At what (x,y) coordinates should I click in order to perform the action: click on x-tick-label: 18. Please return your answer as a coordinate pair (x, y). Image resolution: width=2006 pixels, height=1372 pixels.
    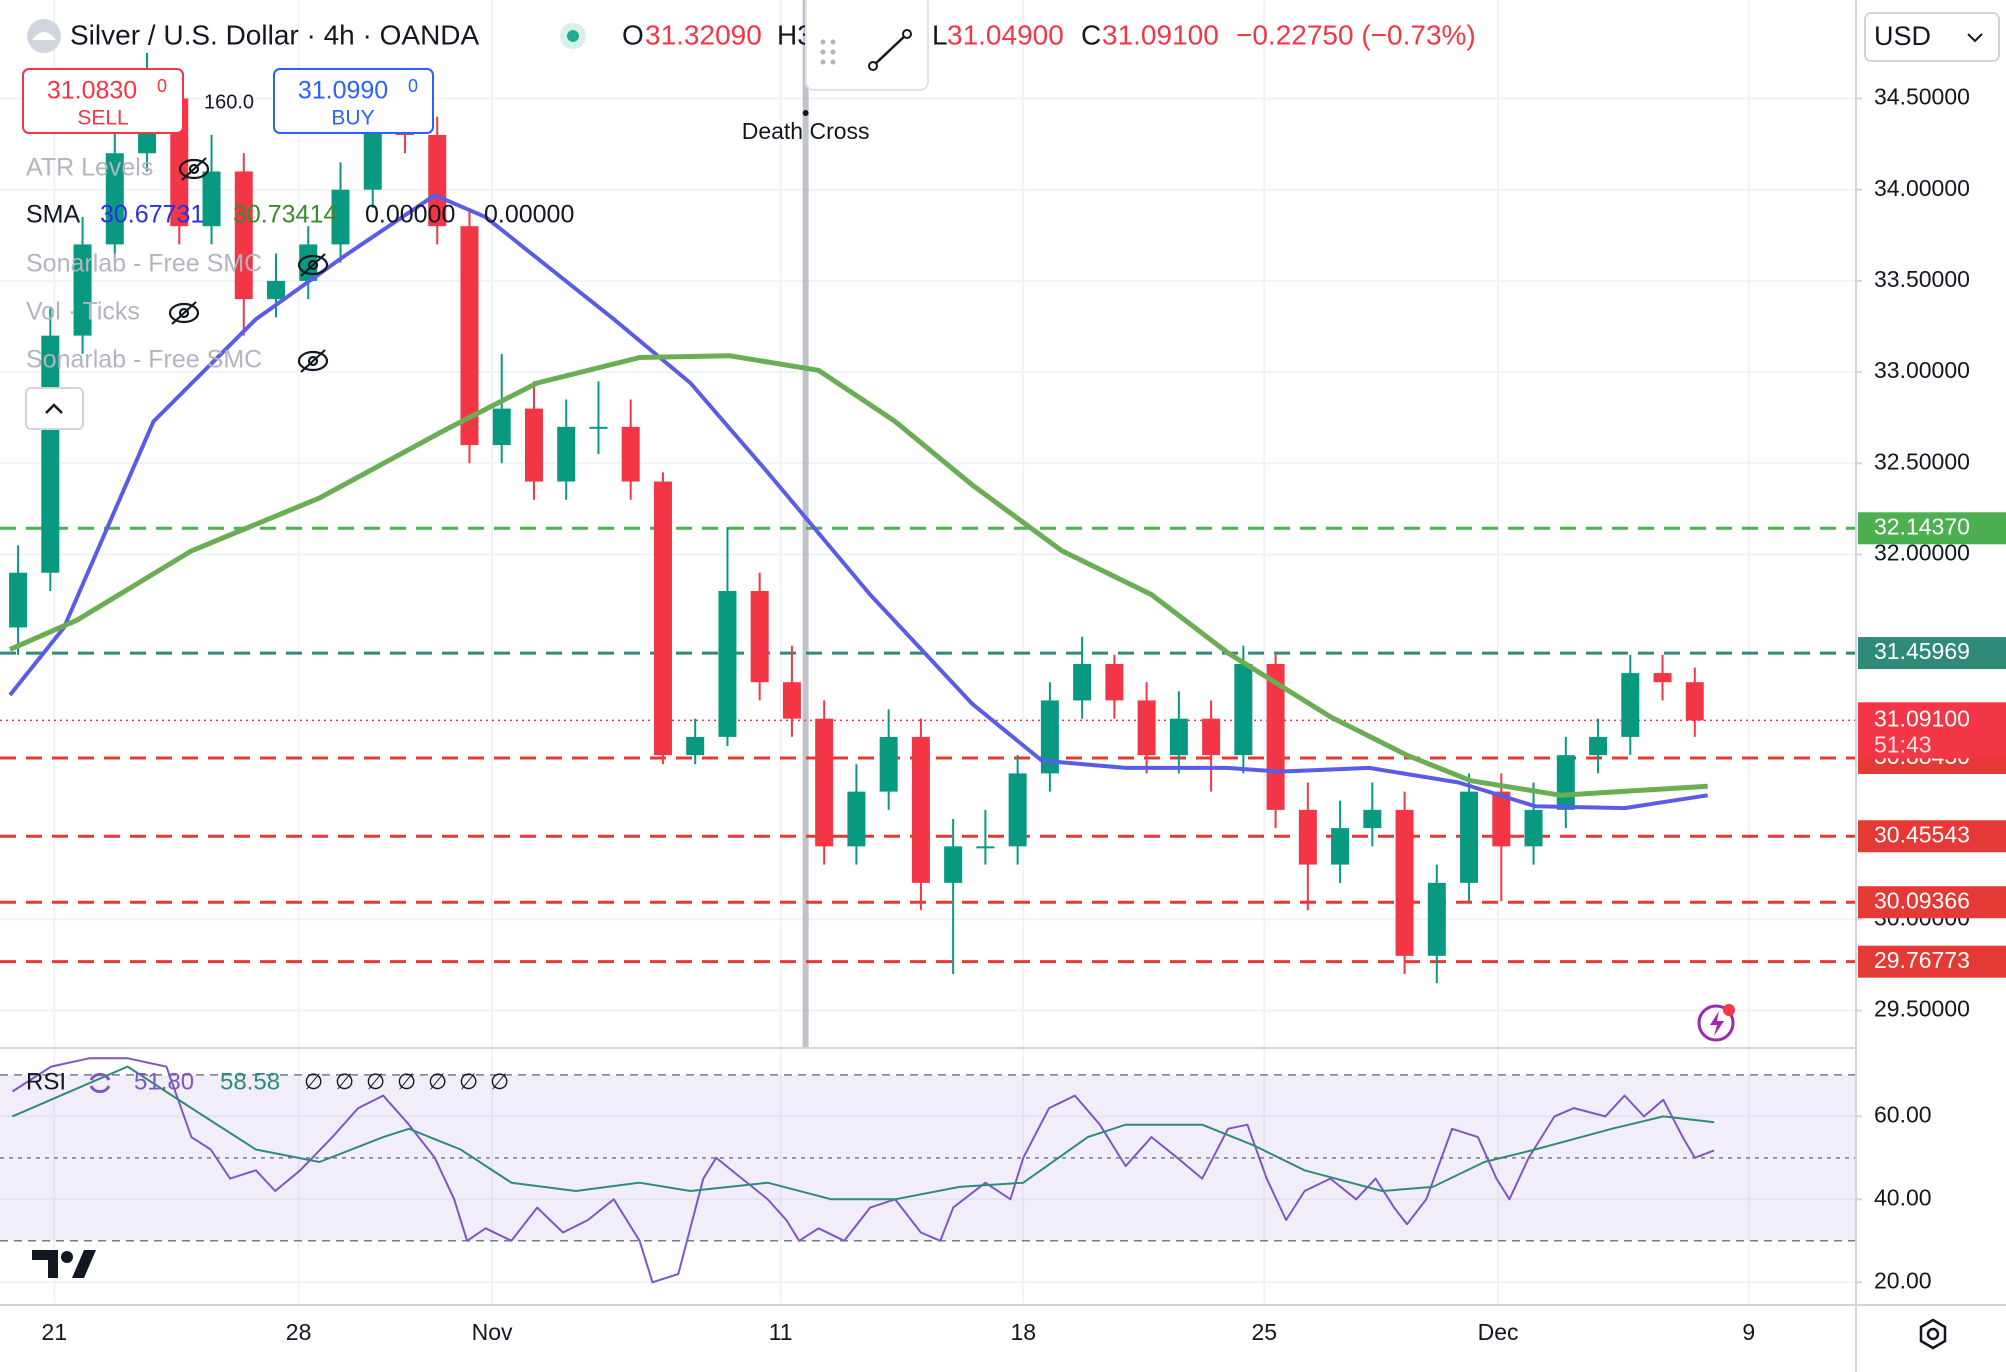
    Looking at the image, I should click on (1023, 1332).